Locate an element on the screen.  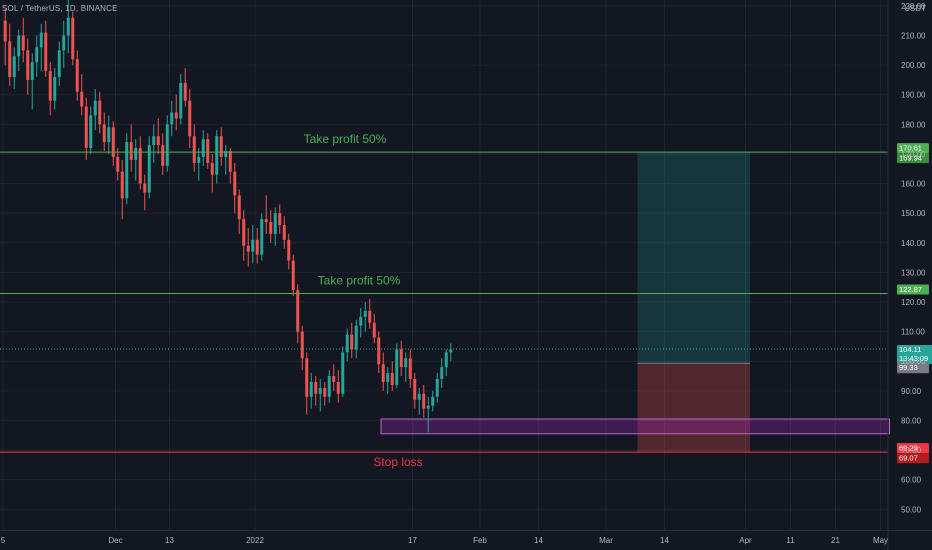
quote-currency-label: USDT is located at coordinates (915, 8).